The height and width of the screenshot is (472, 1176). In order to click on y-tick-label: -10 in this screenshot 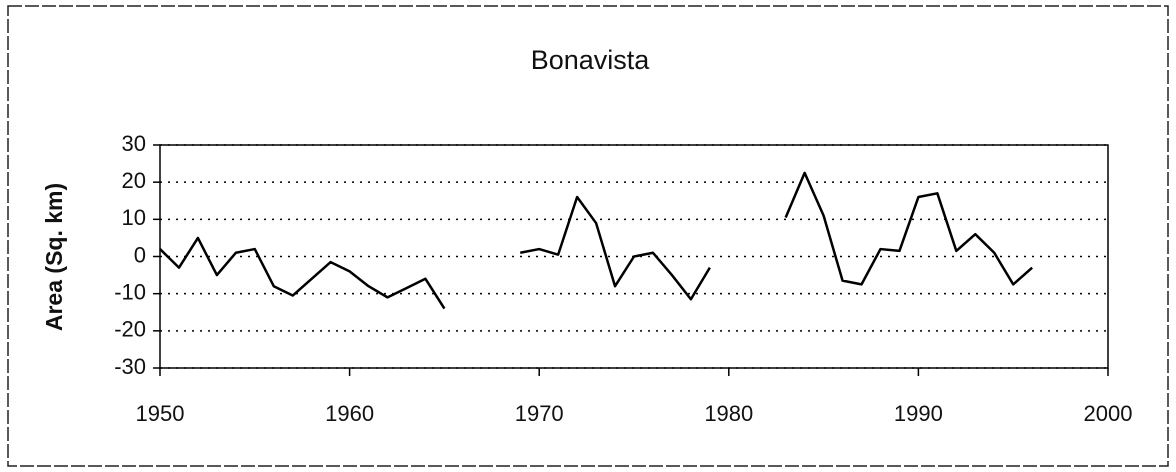, I will do `click(130, 291)`.